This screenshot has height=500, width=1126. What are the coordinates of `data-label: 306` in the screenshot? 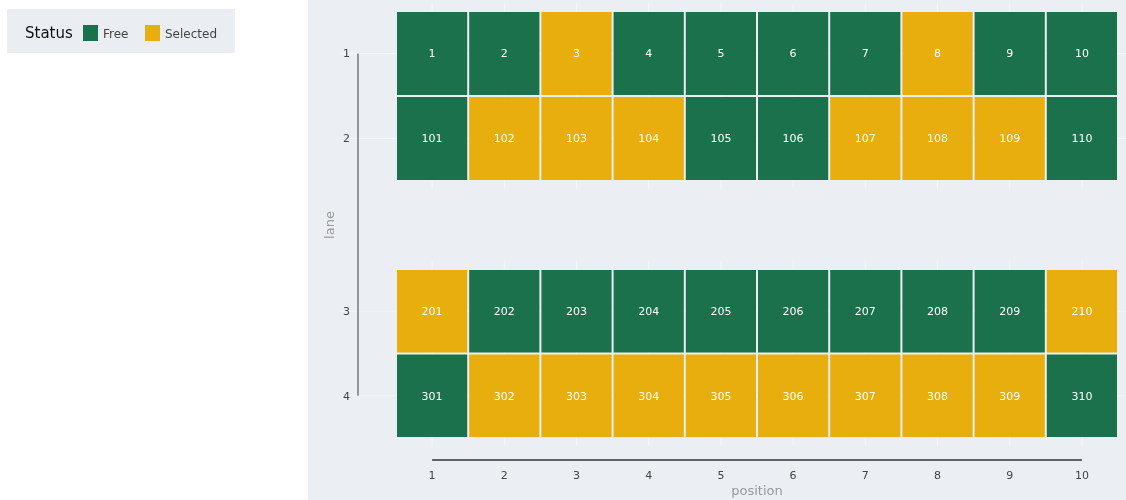 It's located at (793, 396).